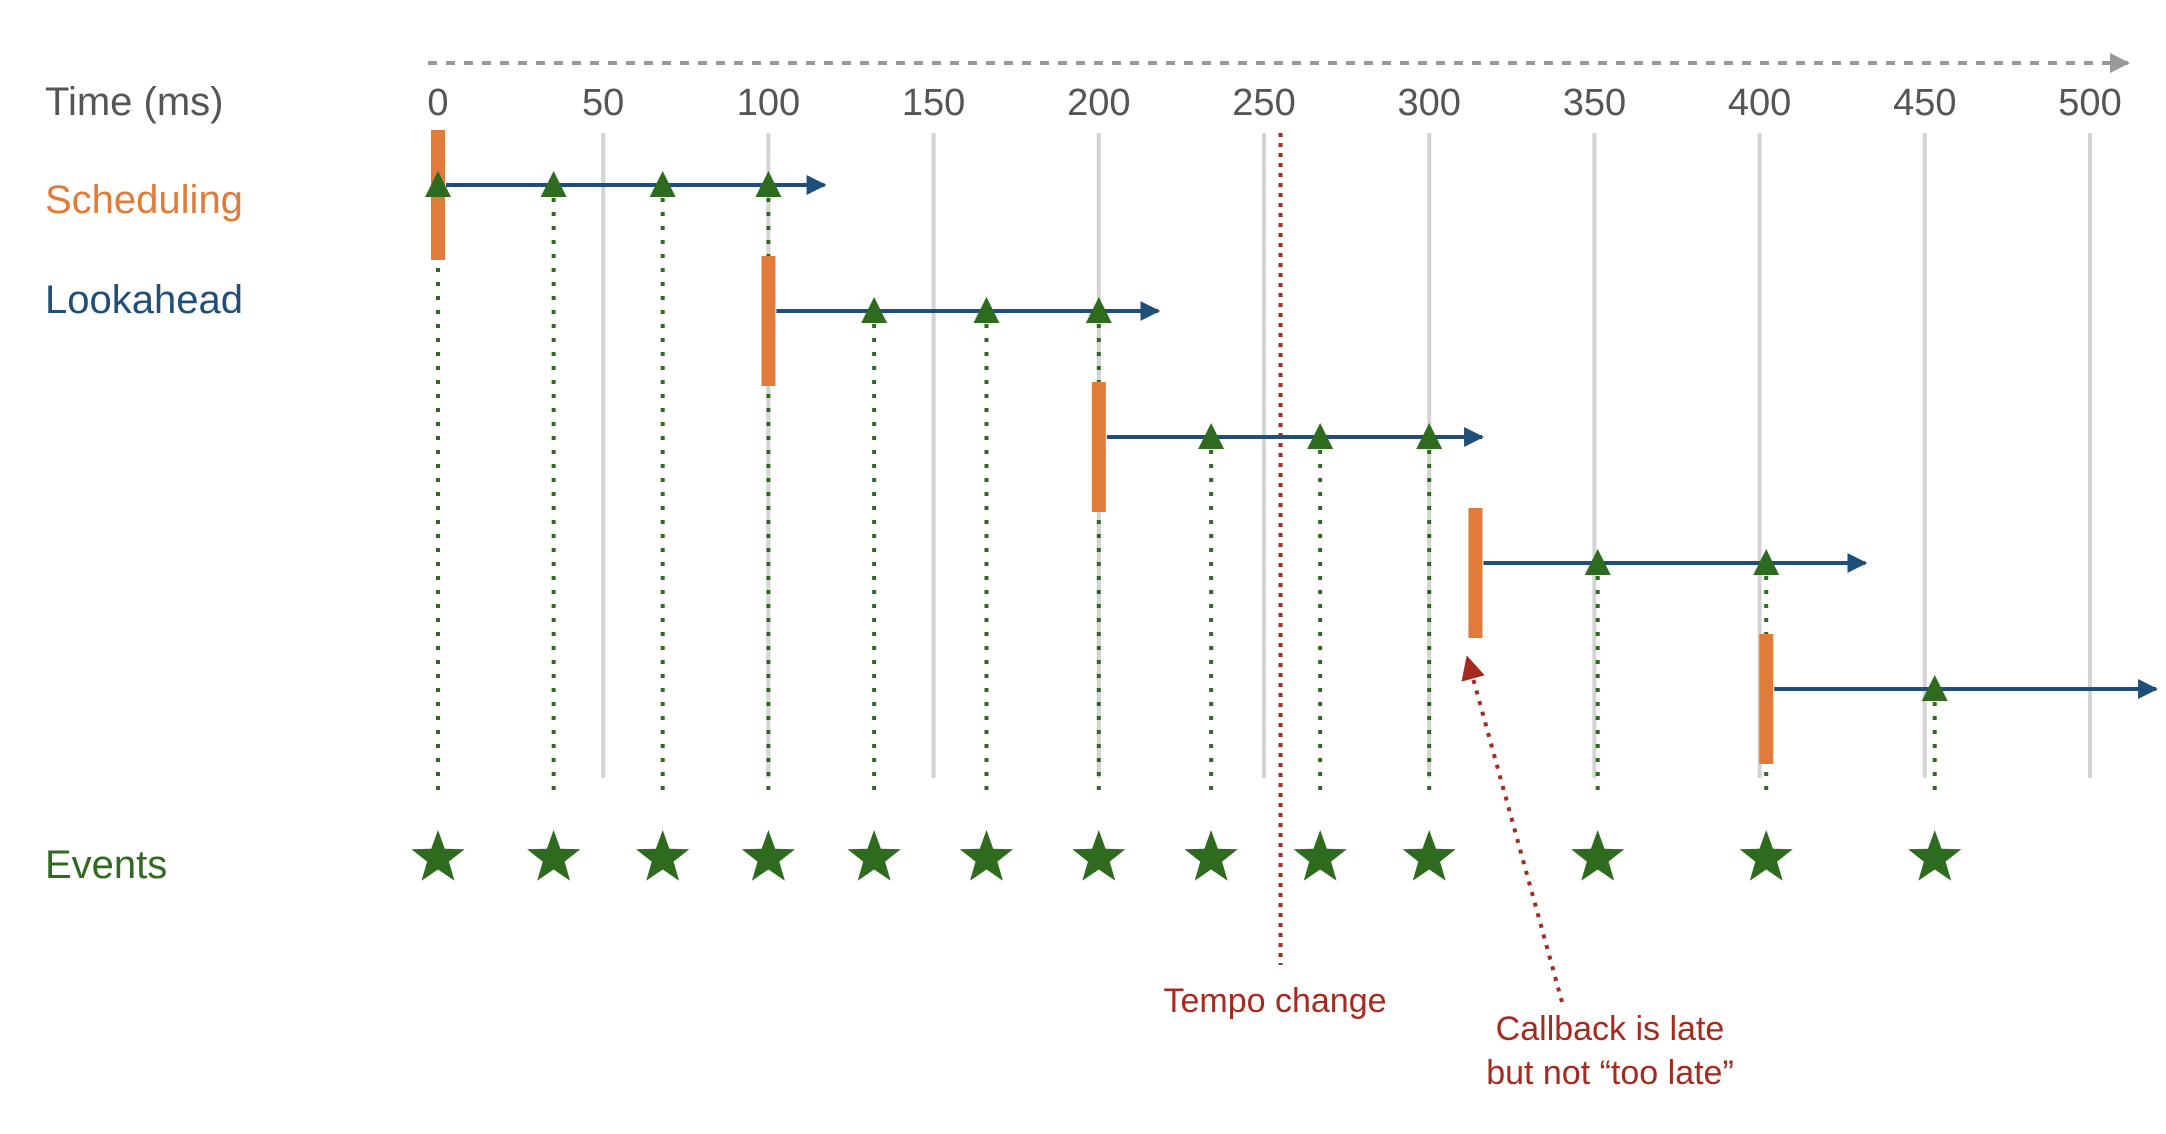  Describe the element at coordinates (1098, 103) in the screenshot. I see `tick-label: 200` at that location.